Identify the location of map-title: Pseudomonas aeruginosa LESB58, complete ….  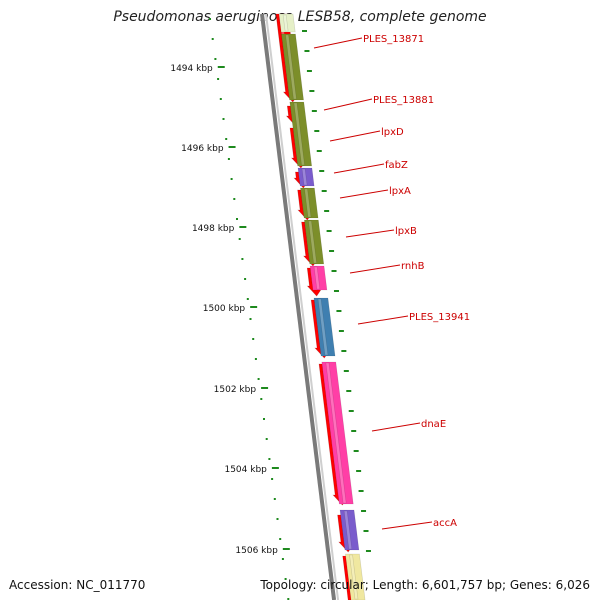
(300, 17).